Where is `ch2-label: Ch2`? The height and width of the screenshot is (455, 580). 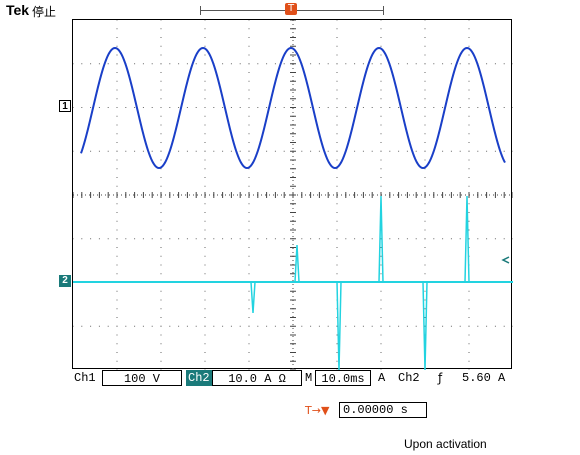 ch2-label: Ch2 is located at coordinates (199, 378).